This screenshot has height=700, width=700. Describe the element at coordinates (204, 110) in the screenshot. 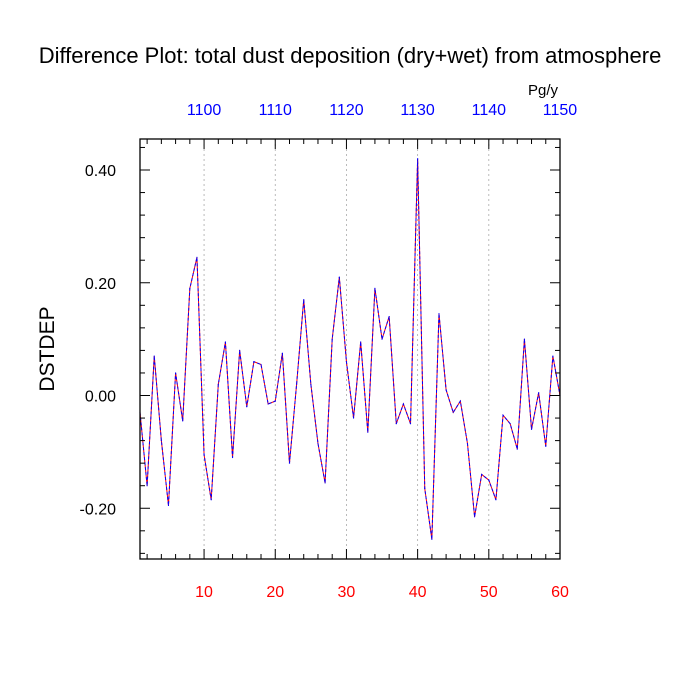

I see `x-top-tick-label: 1100` at that location.